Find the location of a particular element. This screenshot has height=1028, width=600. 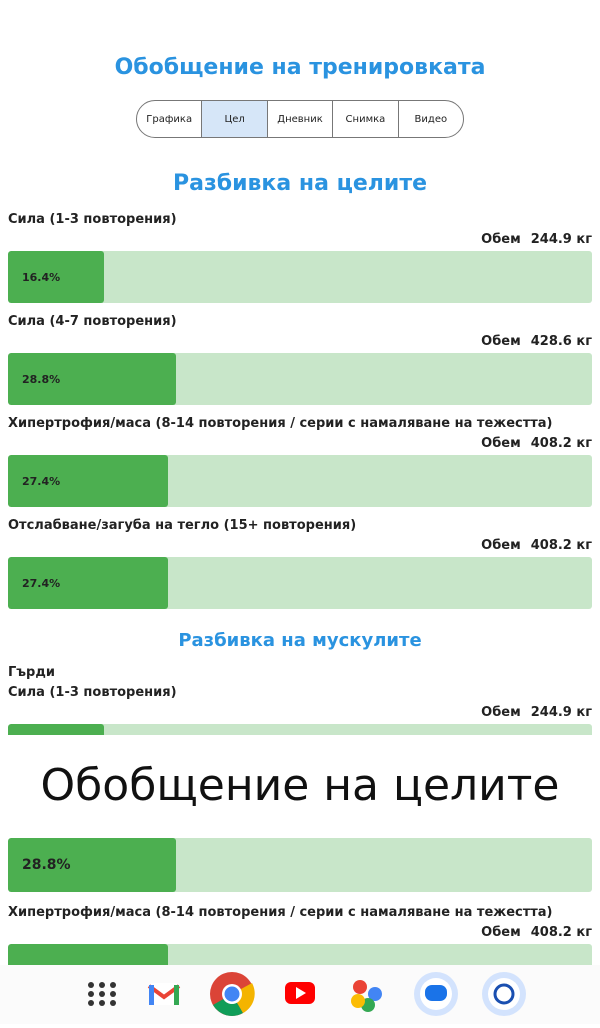

sync-icon is located at coordinates (504, 994).